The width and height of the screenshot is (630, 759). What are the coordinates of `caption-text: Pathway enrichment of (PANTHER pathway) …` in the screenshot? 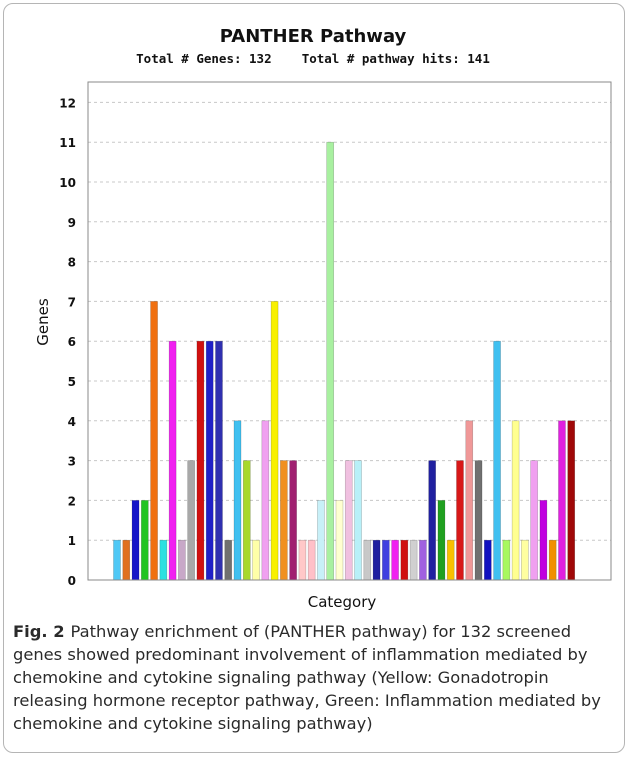 It's located at (307, 677).